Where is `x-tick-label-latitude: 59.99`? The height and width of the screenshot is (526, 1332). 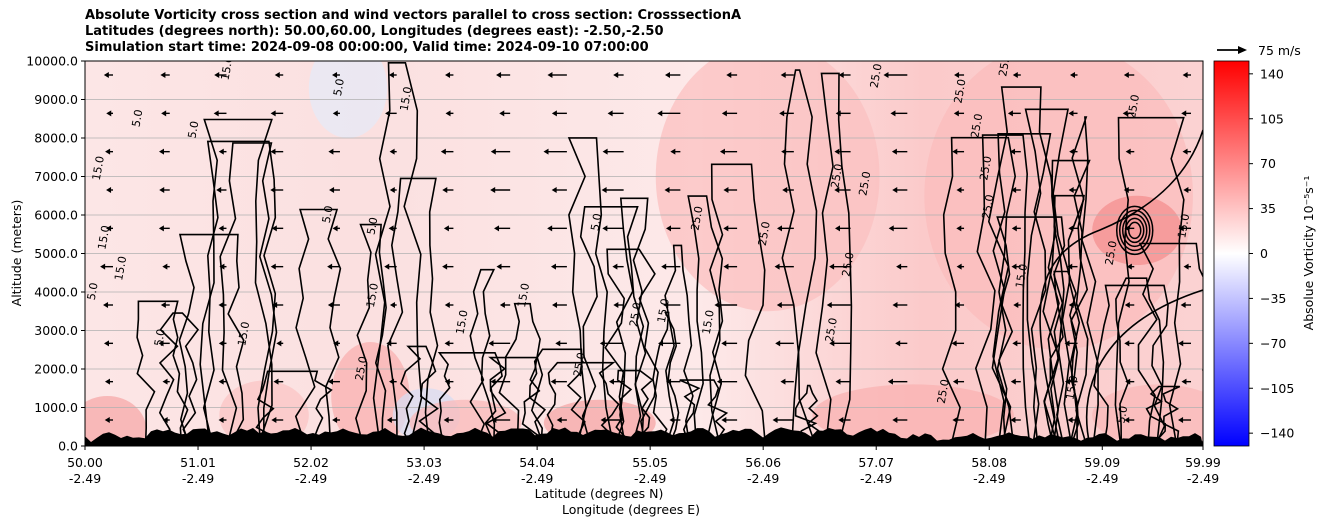
x-tick-label-latitude: 59.99 is located at coordinates (1203, 462).